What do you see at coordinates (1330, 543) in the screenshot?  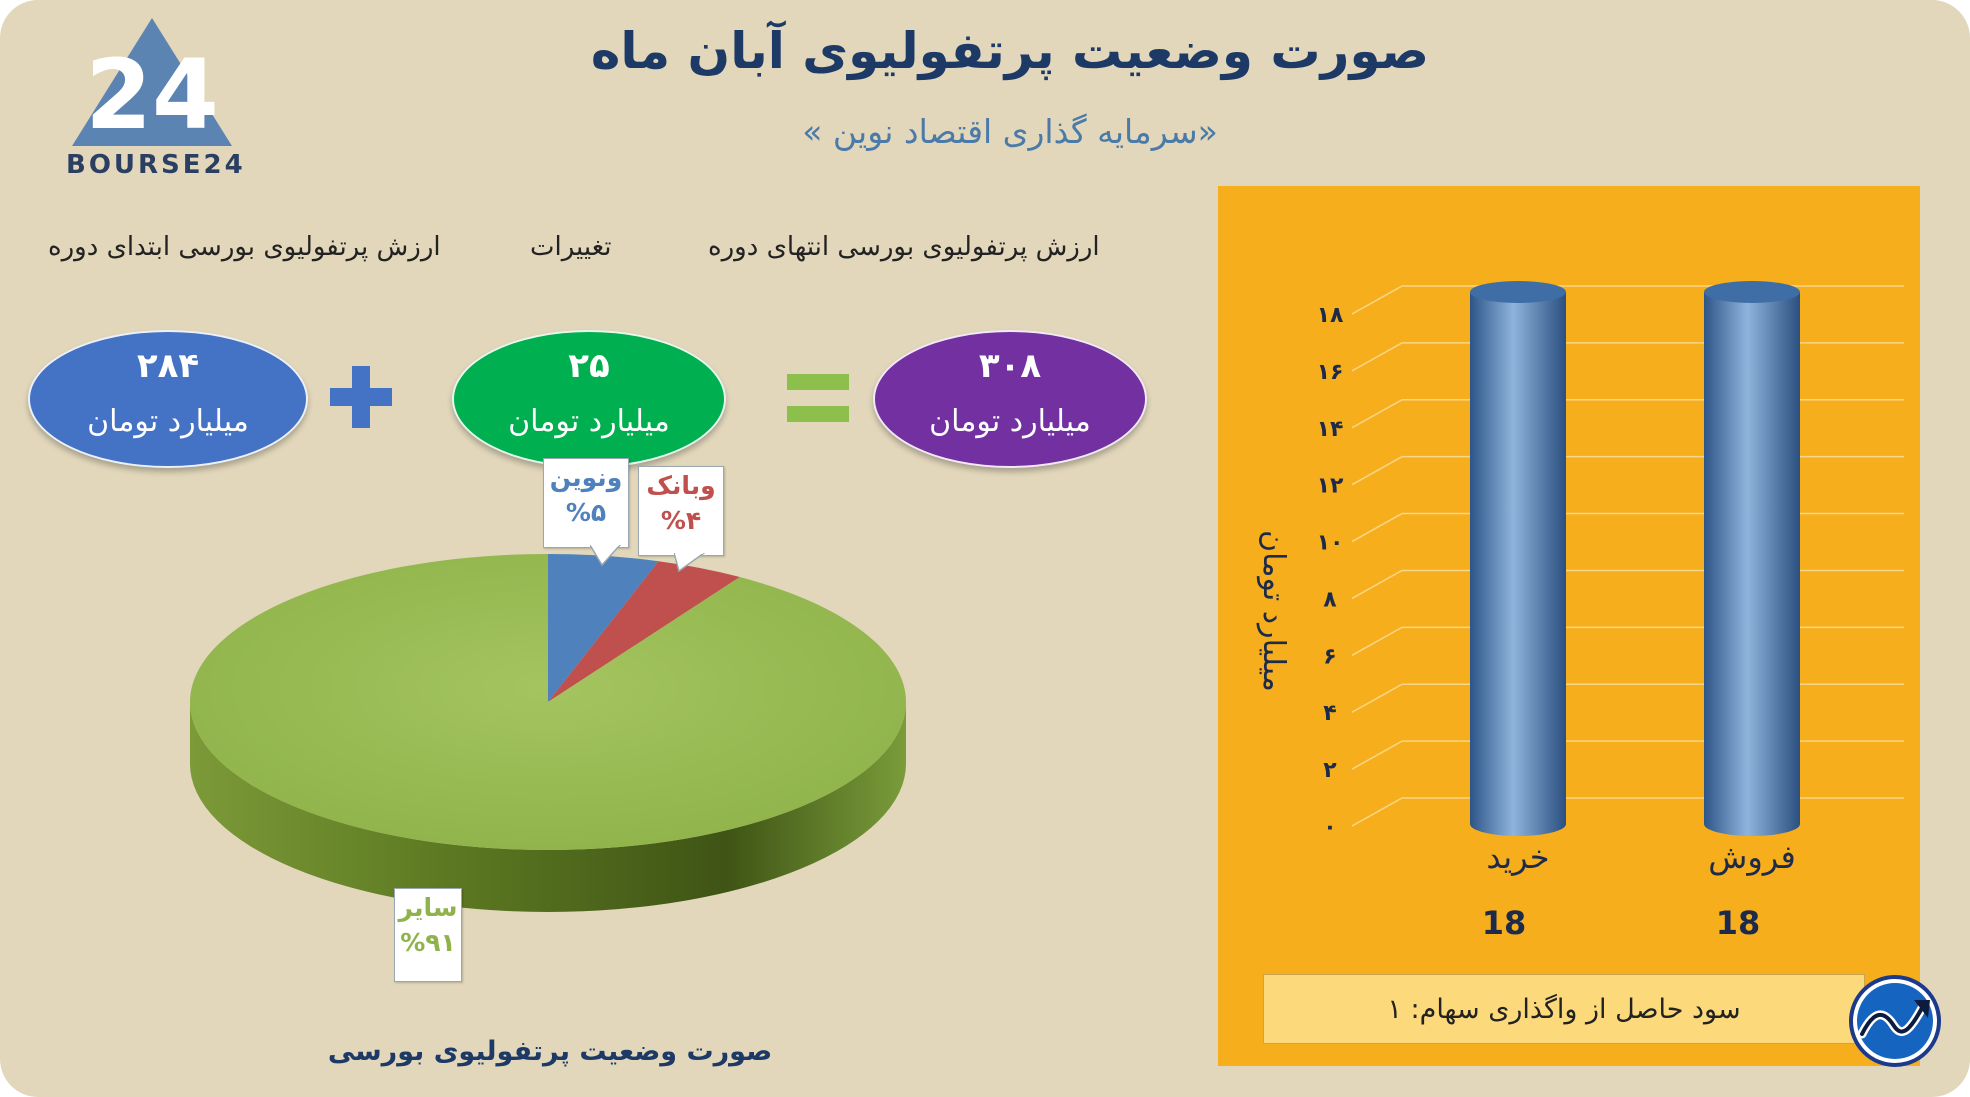 I see `y-tick-label: ۱۰` at bounding box center [1330, 543].